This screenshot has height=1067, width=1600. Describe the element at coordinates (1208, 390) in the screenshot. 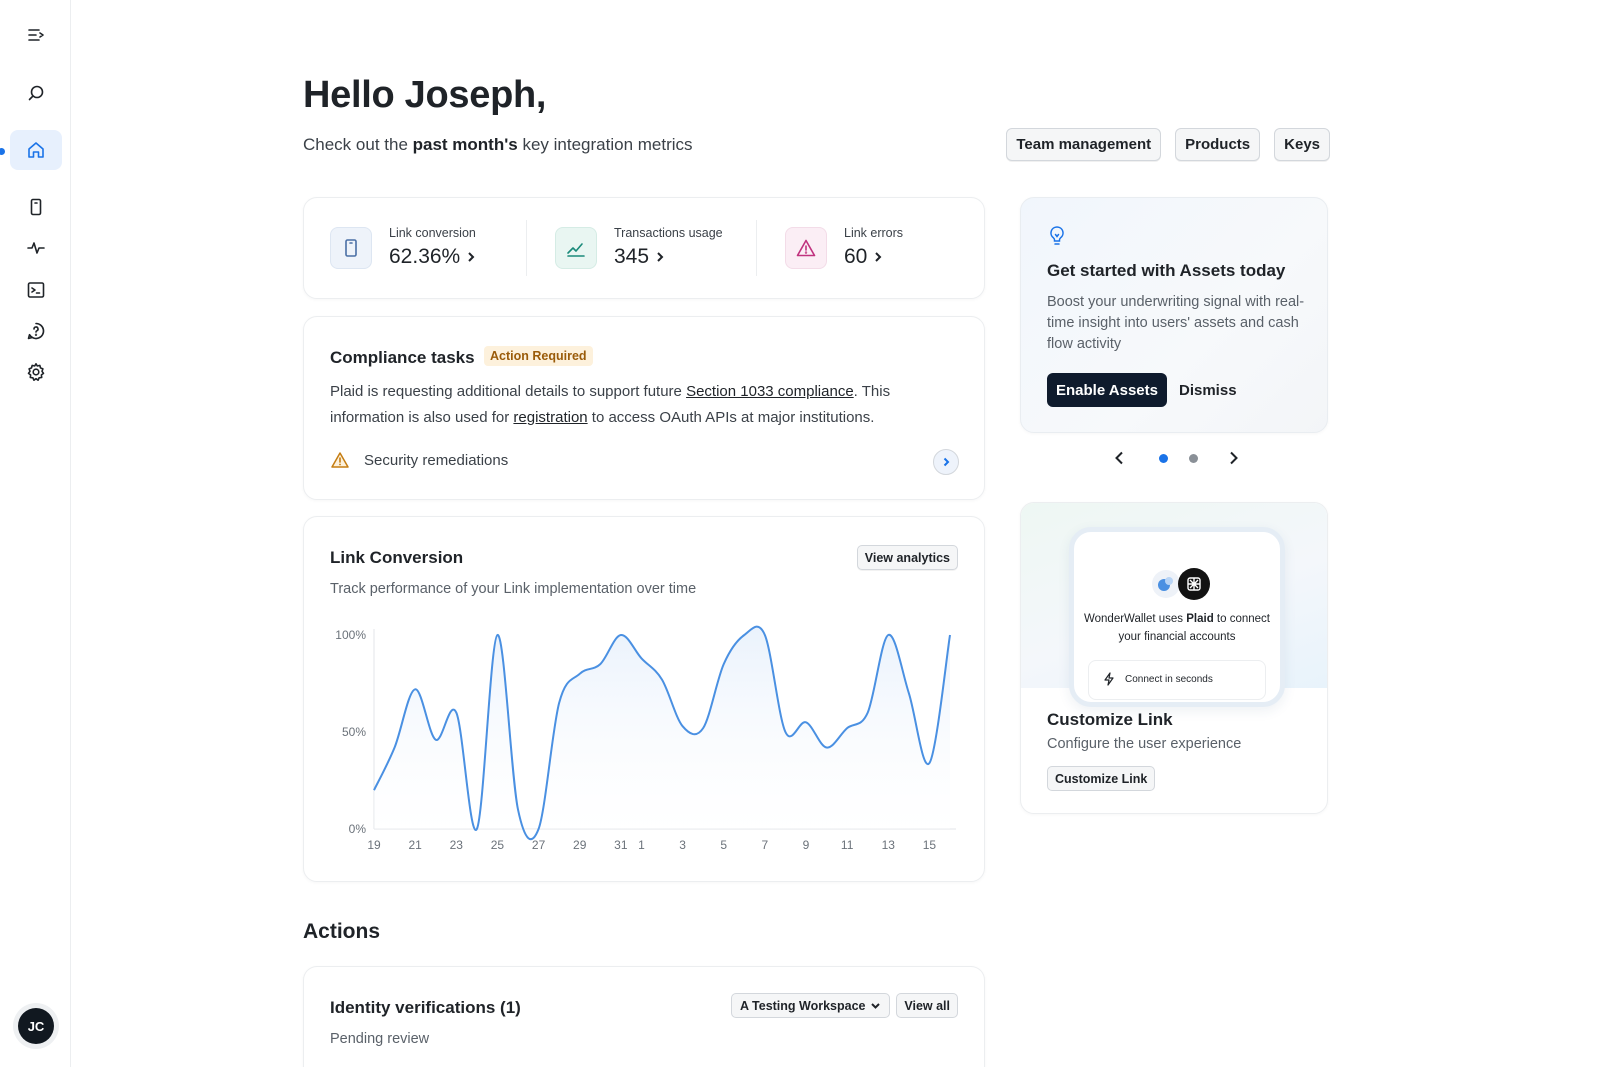

I see `dismiss-button: Dismiss` at that location.